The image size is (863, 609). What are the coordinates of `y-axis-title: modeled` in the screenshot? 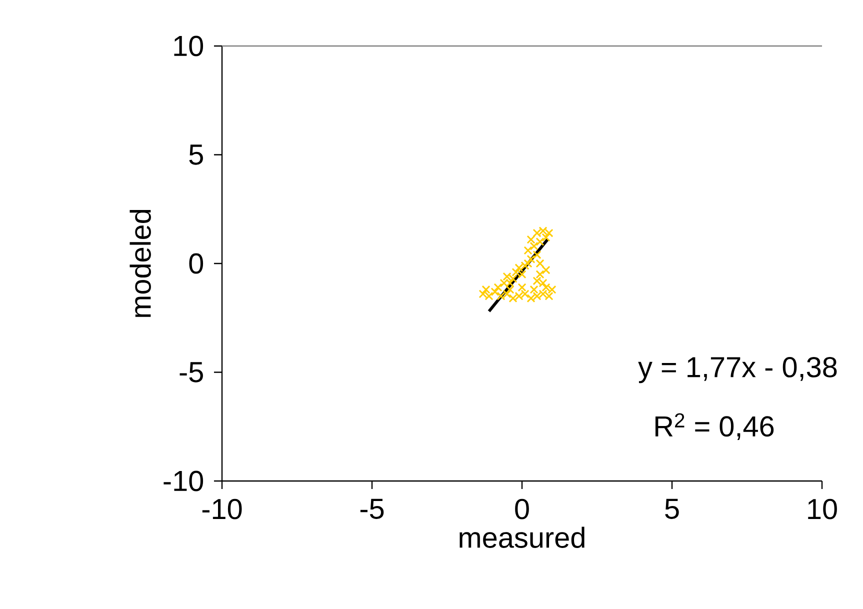 It's located at (140, 263).